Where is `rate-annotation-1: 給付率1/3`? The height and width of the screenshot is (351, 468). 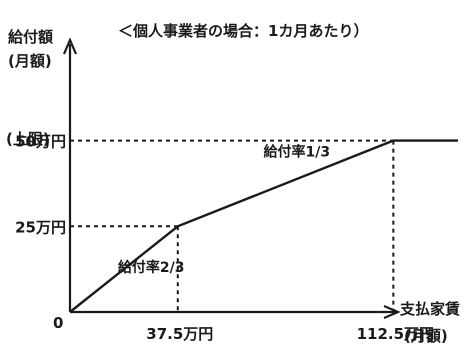
rate-annotation-1: 給付率1/3 is located at coordinates (297, 151).